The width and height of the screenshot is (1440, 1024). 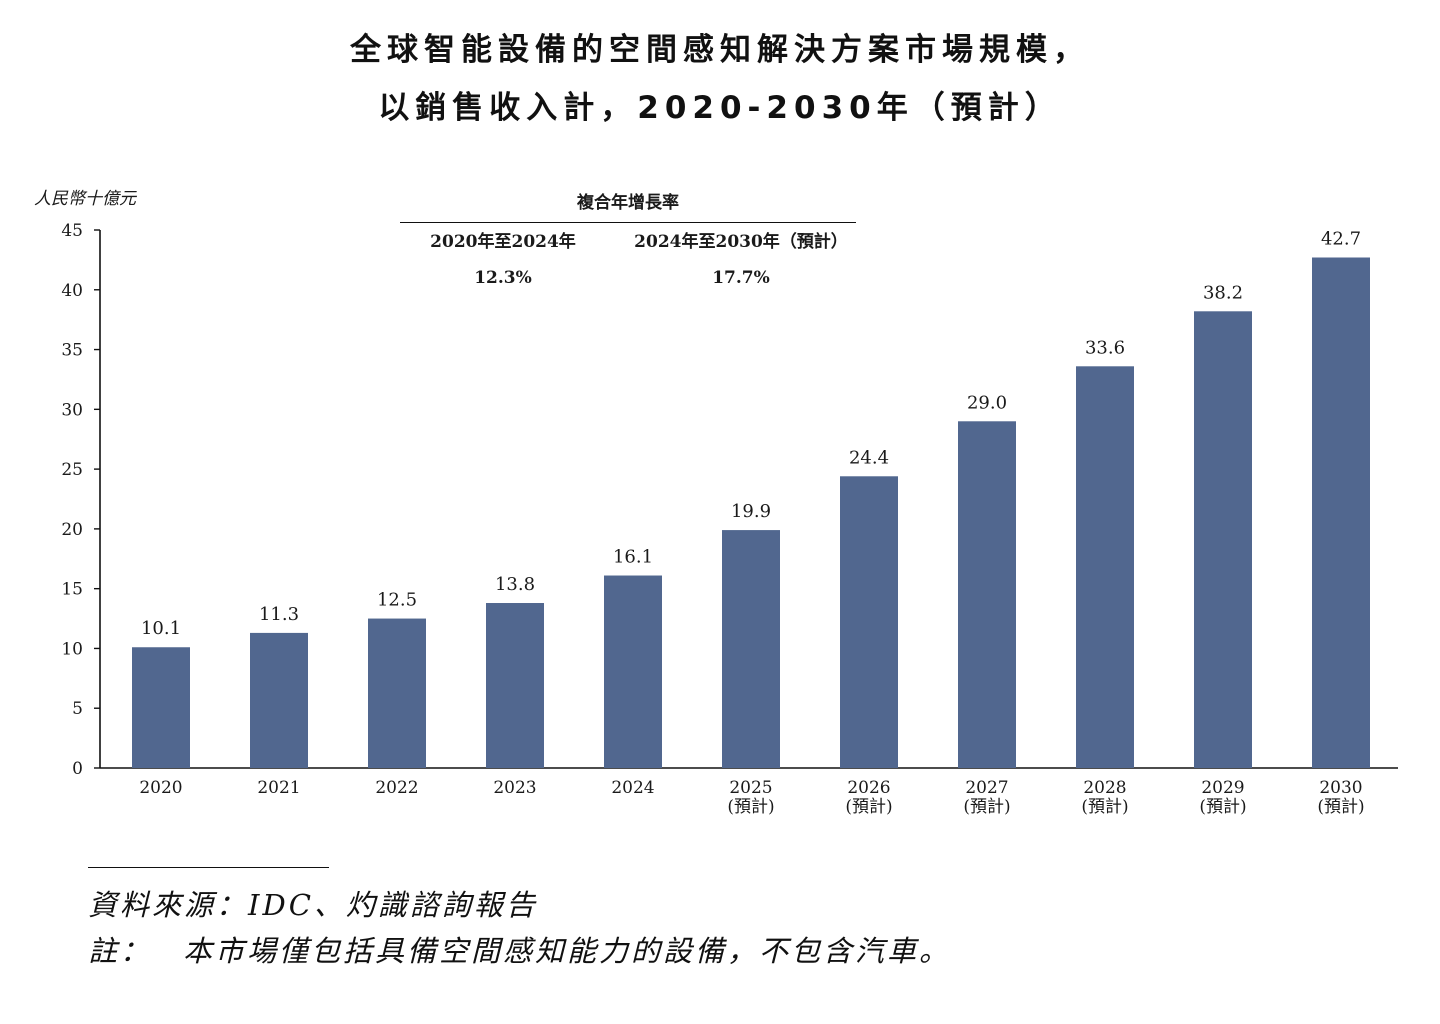 I want to click on cagr-column-2024-2030: 2024年至2030年（預計） 17.7%, so click(x=741, y=260).